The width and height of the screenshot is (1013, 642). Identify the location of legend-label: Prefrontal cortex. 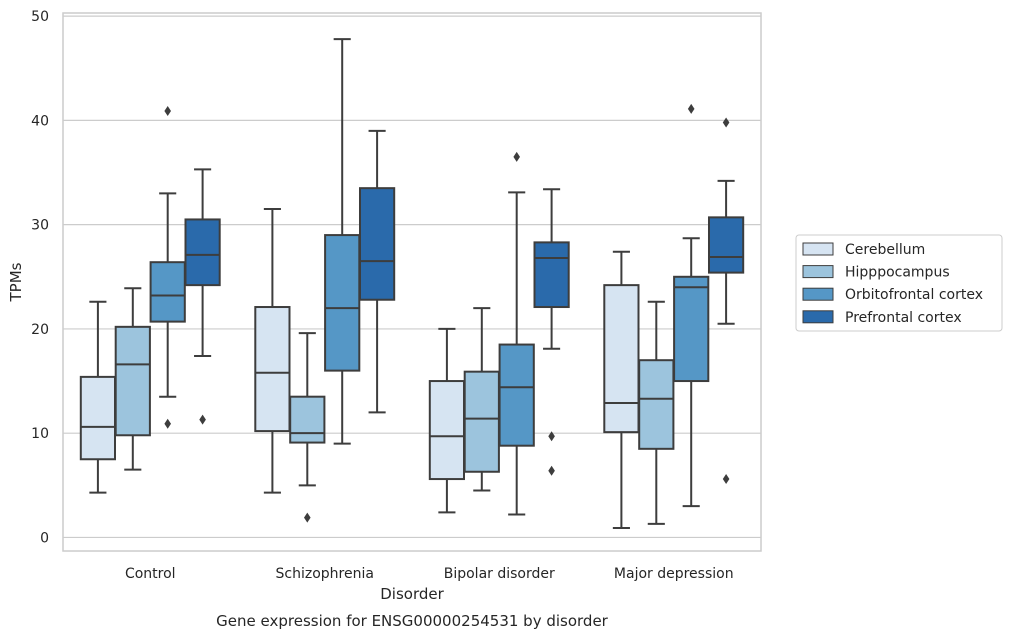
(903, 318).